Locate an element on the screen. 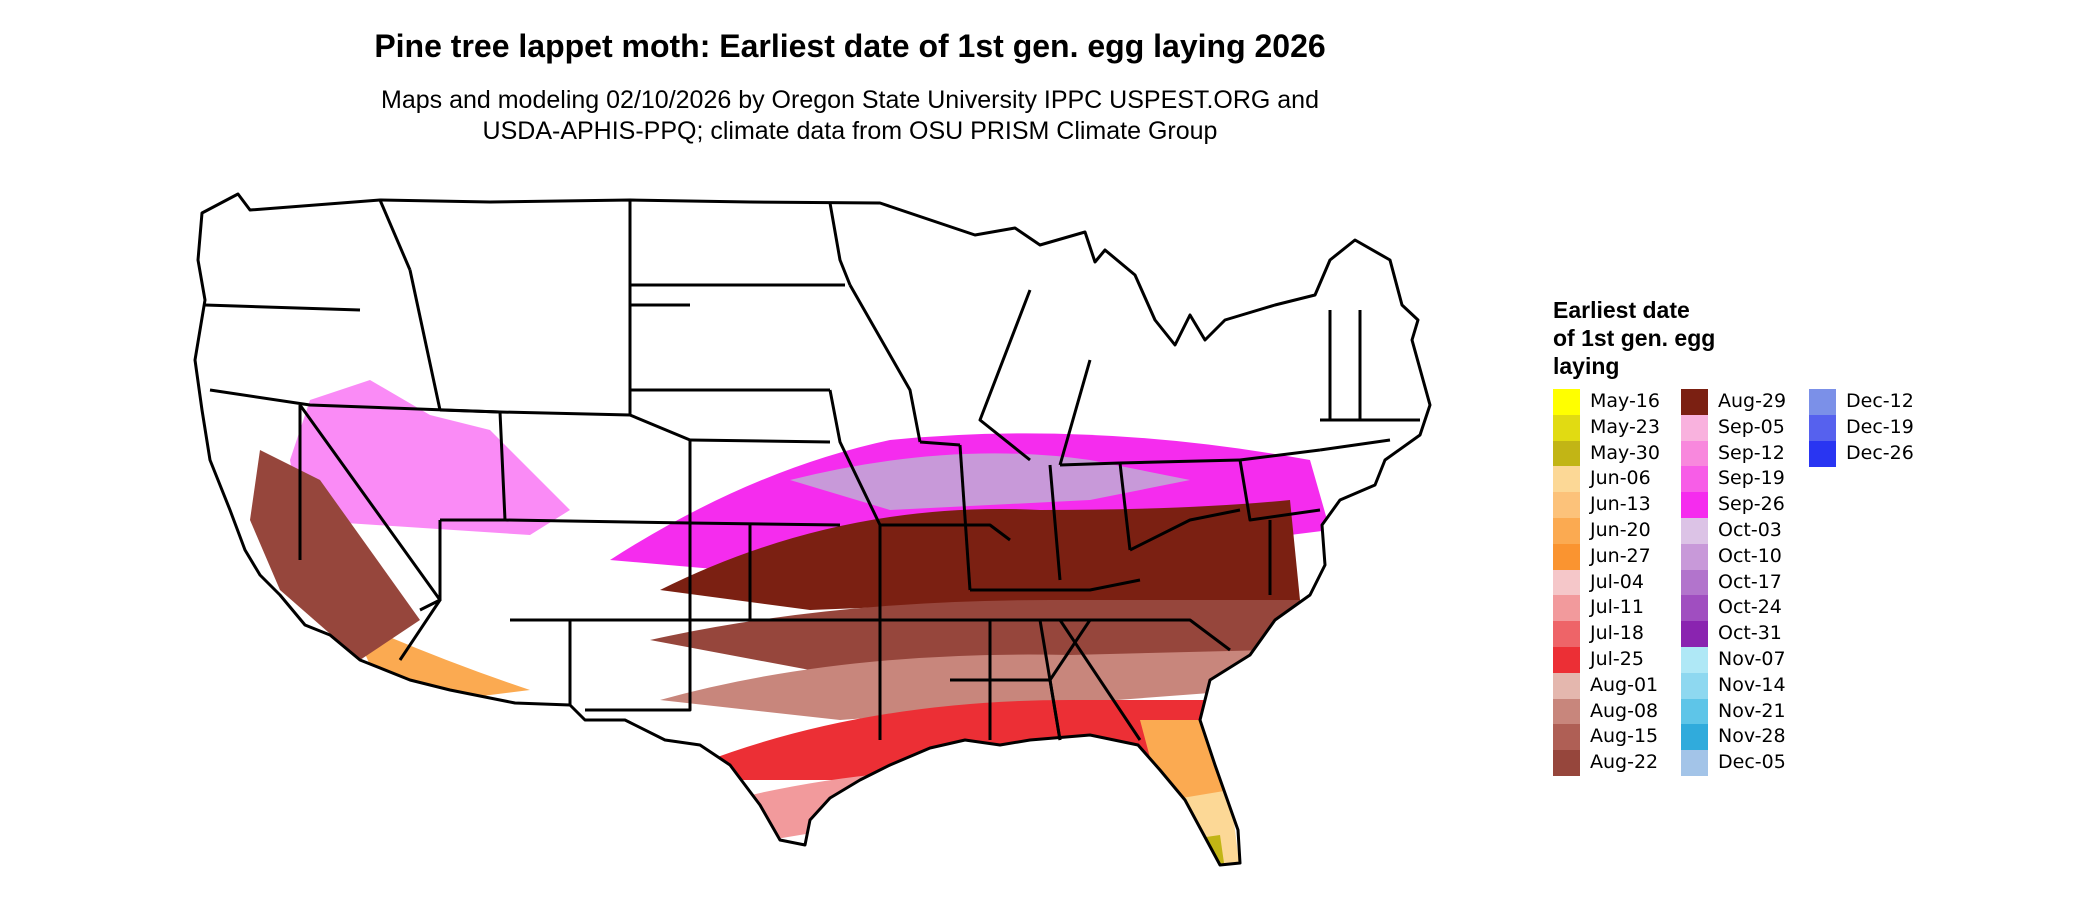 The height and width of the screenshot is (900, 2100). legend-label: Jul-11 is located at coordinates (1617, 607).